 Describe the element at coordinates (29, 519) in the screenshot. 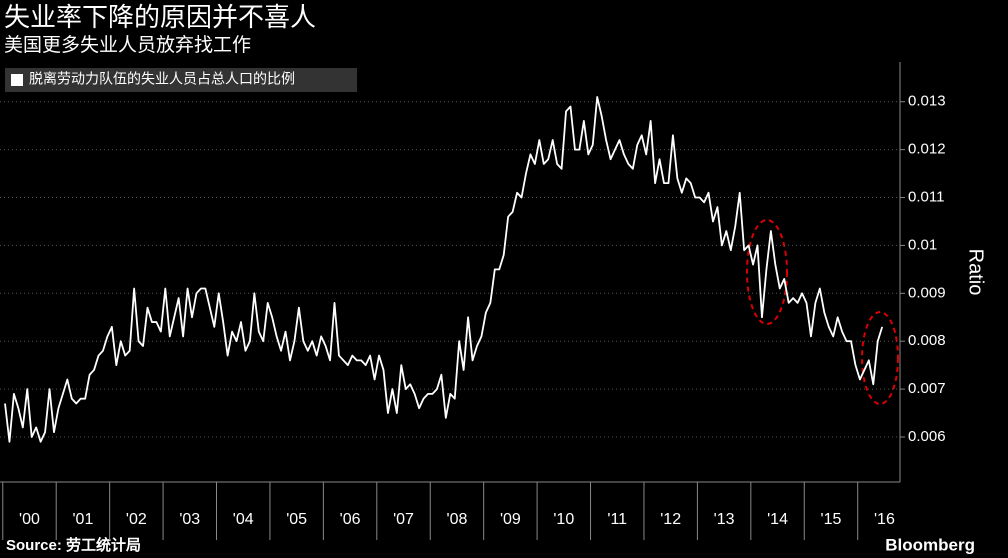

I see `x-tick-label: '00` at that location.